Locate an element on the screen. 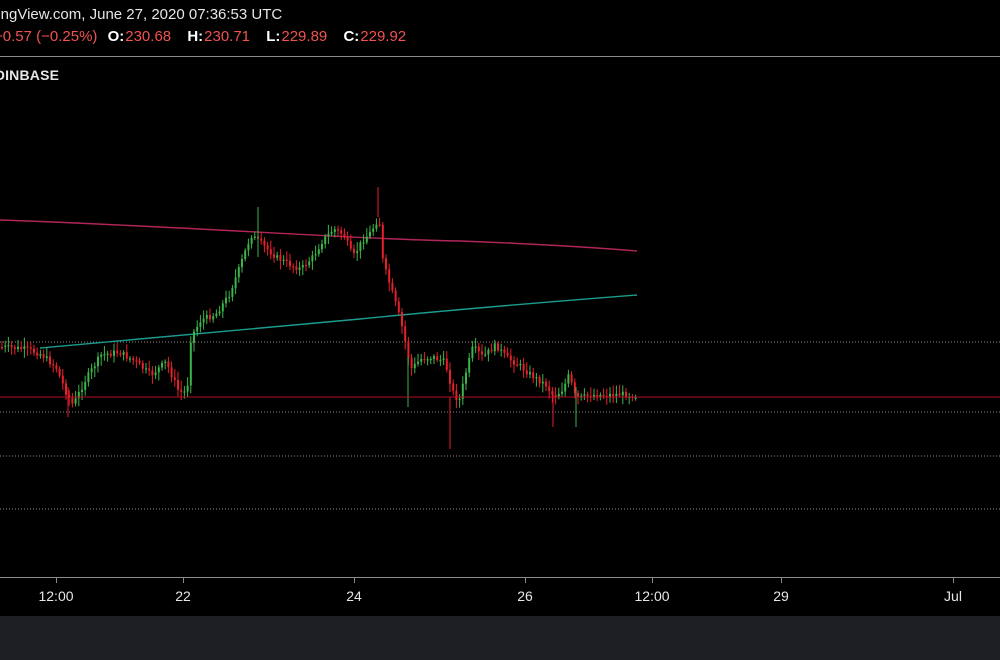  open-value: 230.68 is located at coordinates (148, 36).